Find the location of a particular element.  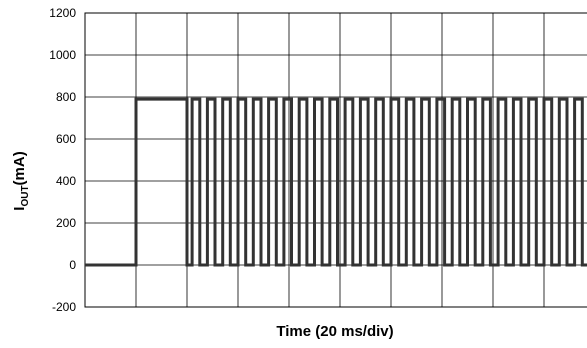

y-tick-label: 200 is located at coordinates (66, 223).